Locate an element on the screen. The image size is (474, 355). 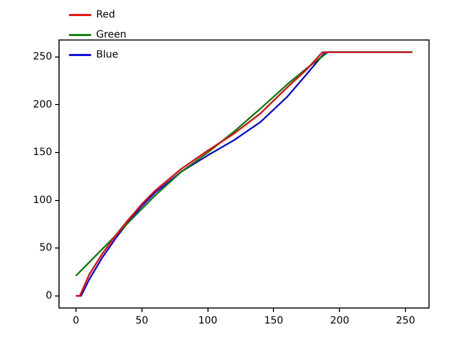
y-tick-label: 0 is located at coordinates (49, 296).